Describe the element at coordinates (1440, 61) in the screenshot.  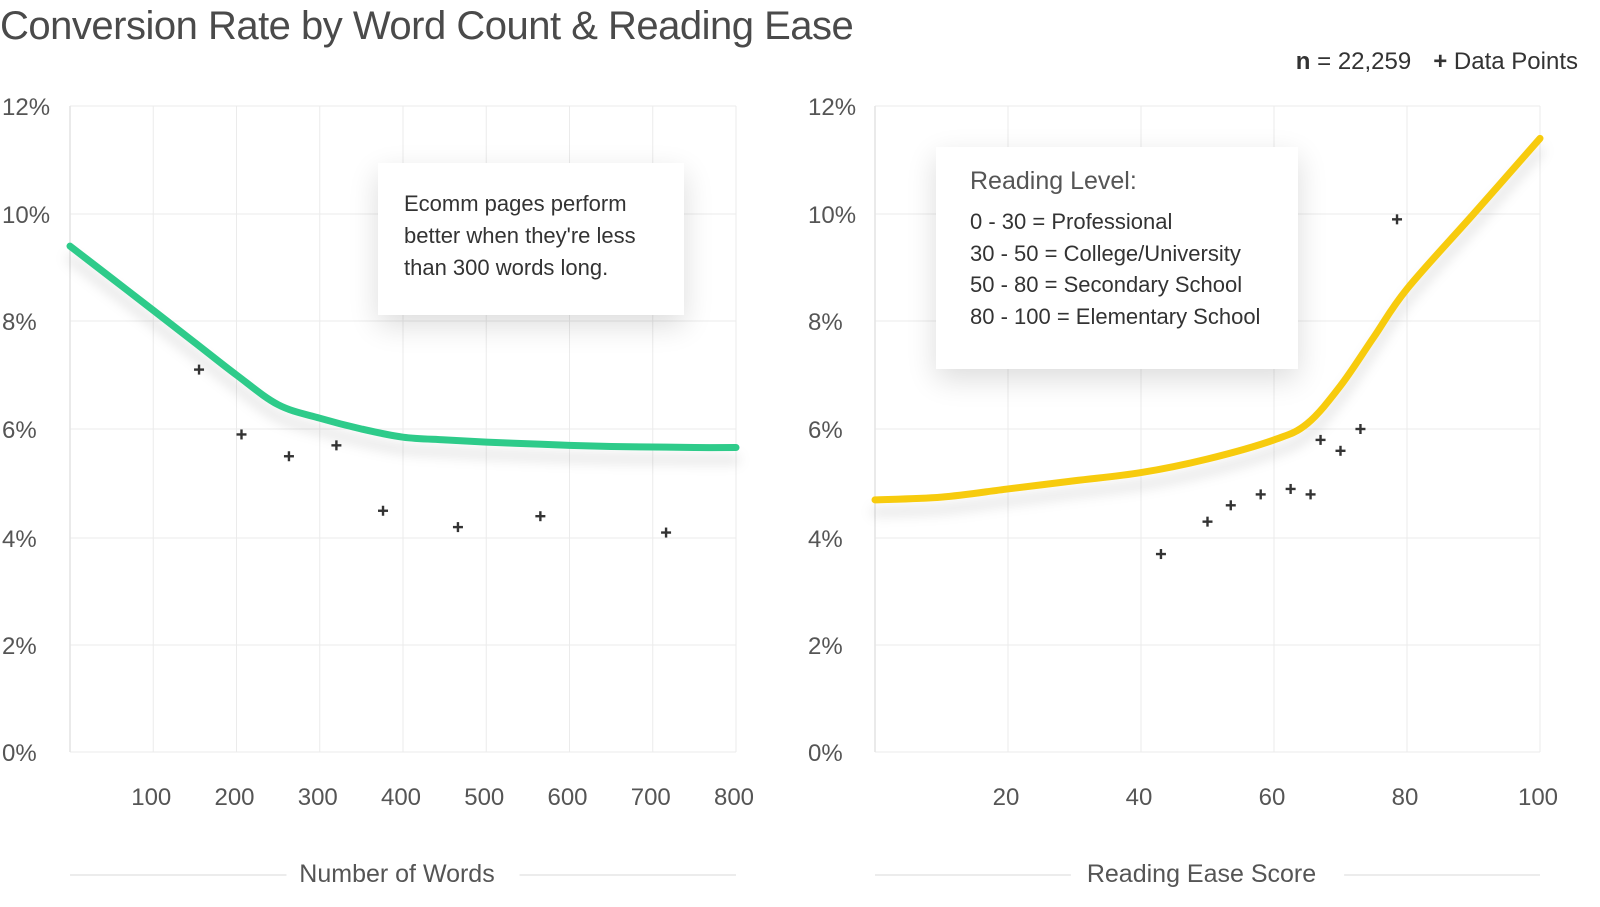
I see `data-point-marker-icon: +` at that location.